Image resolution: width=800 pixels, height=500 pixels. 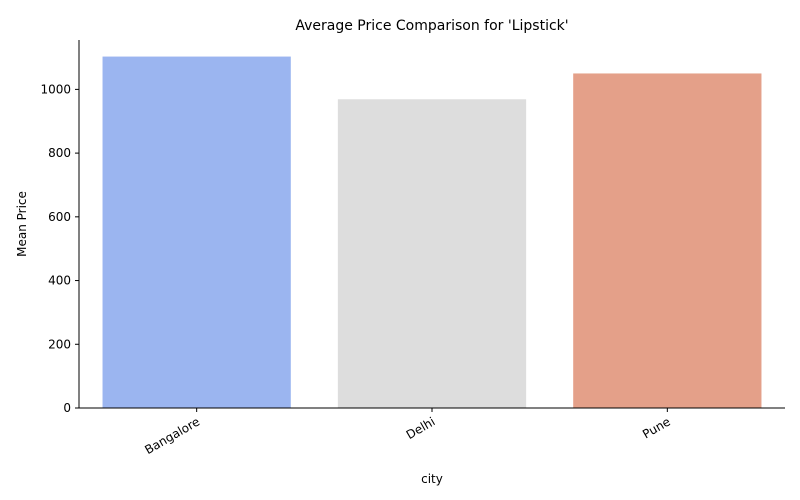 I want to click on y-axis-label: Mean Price, so click(x=22, y=224).